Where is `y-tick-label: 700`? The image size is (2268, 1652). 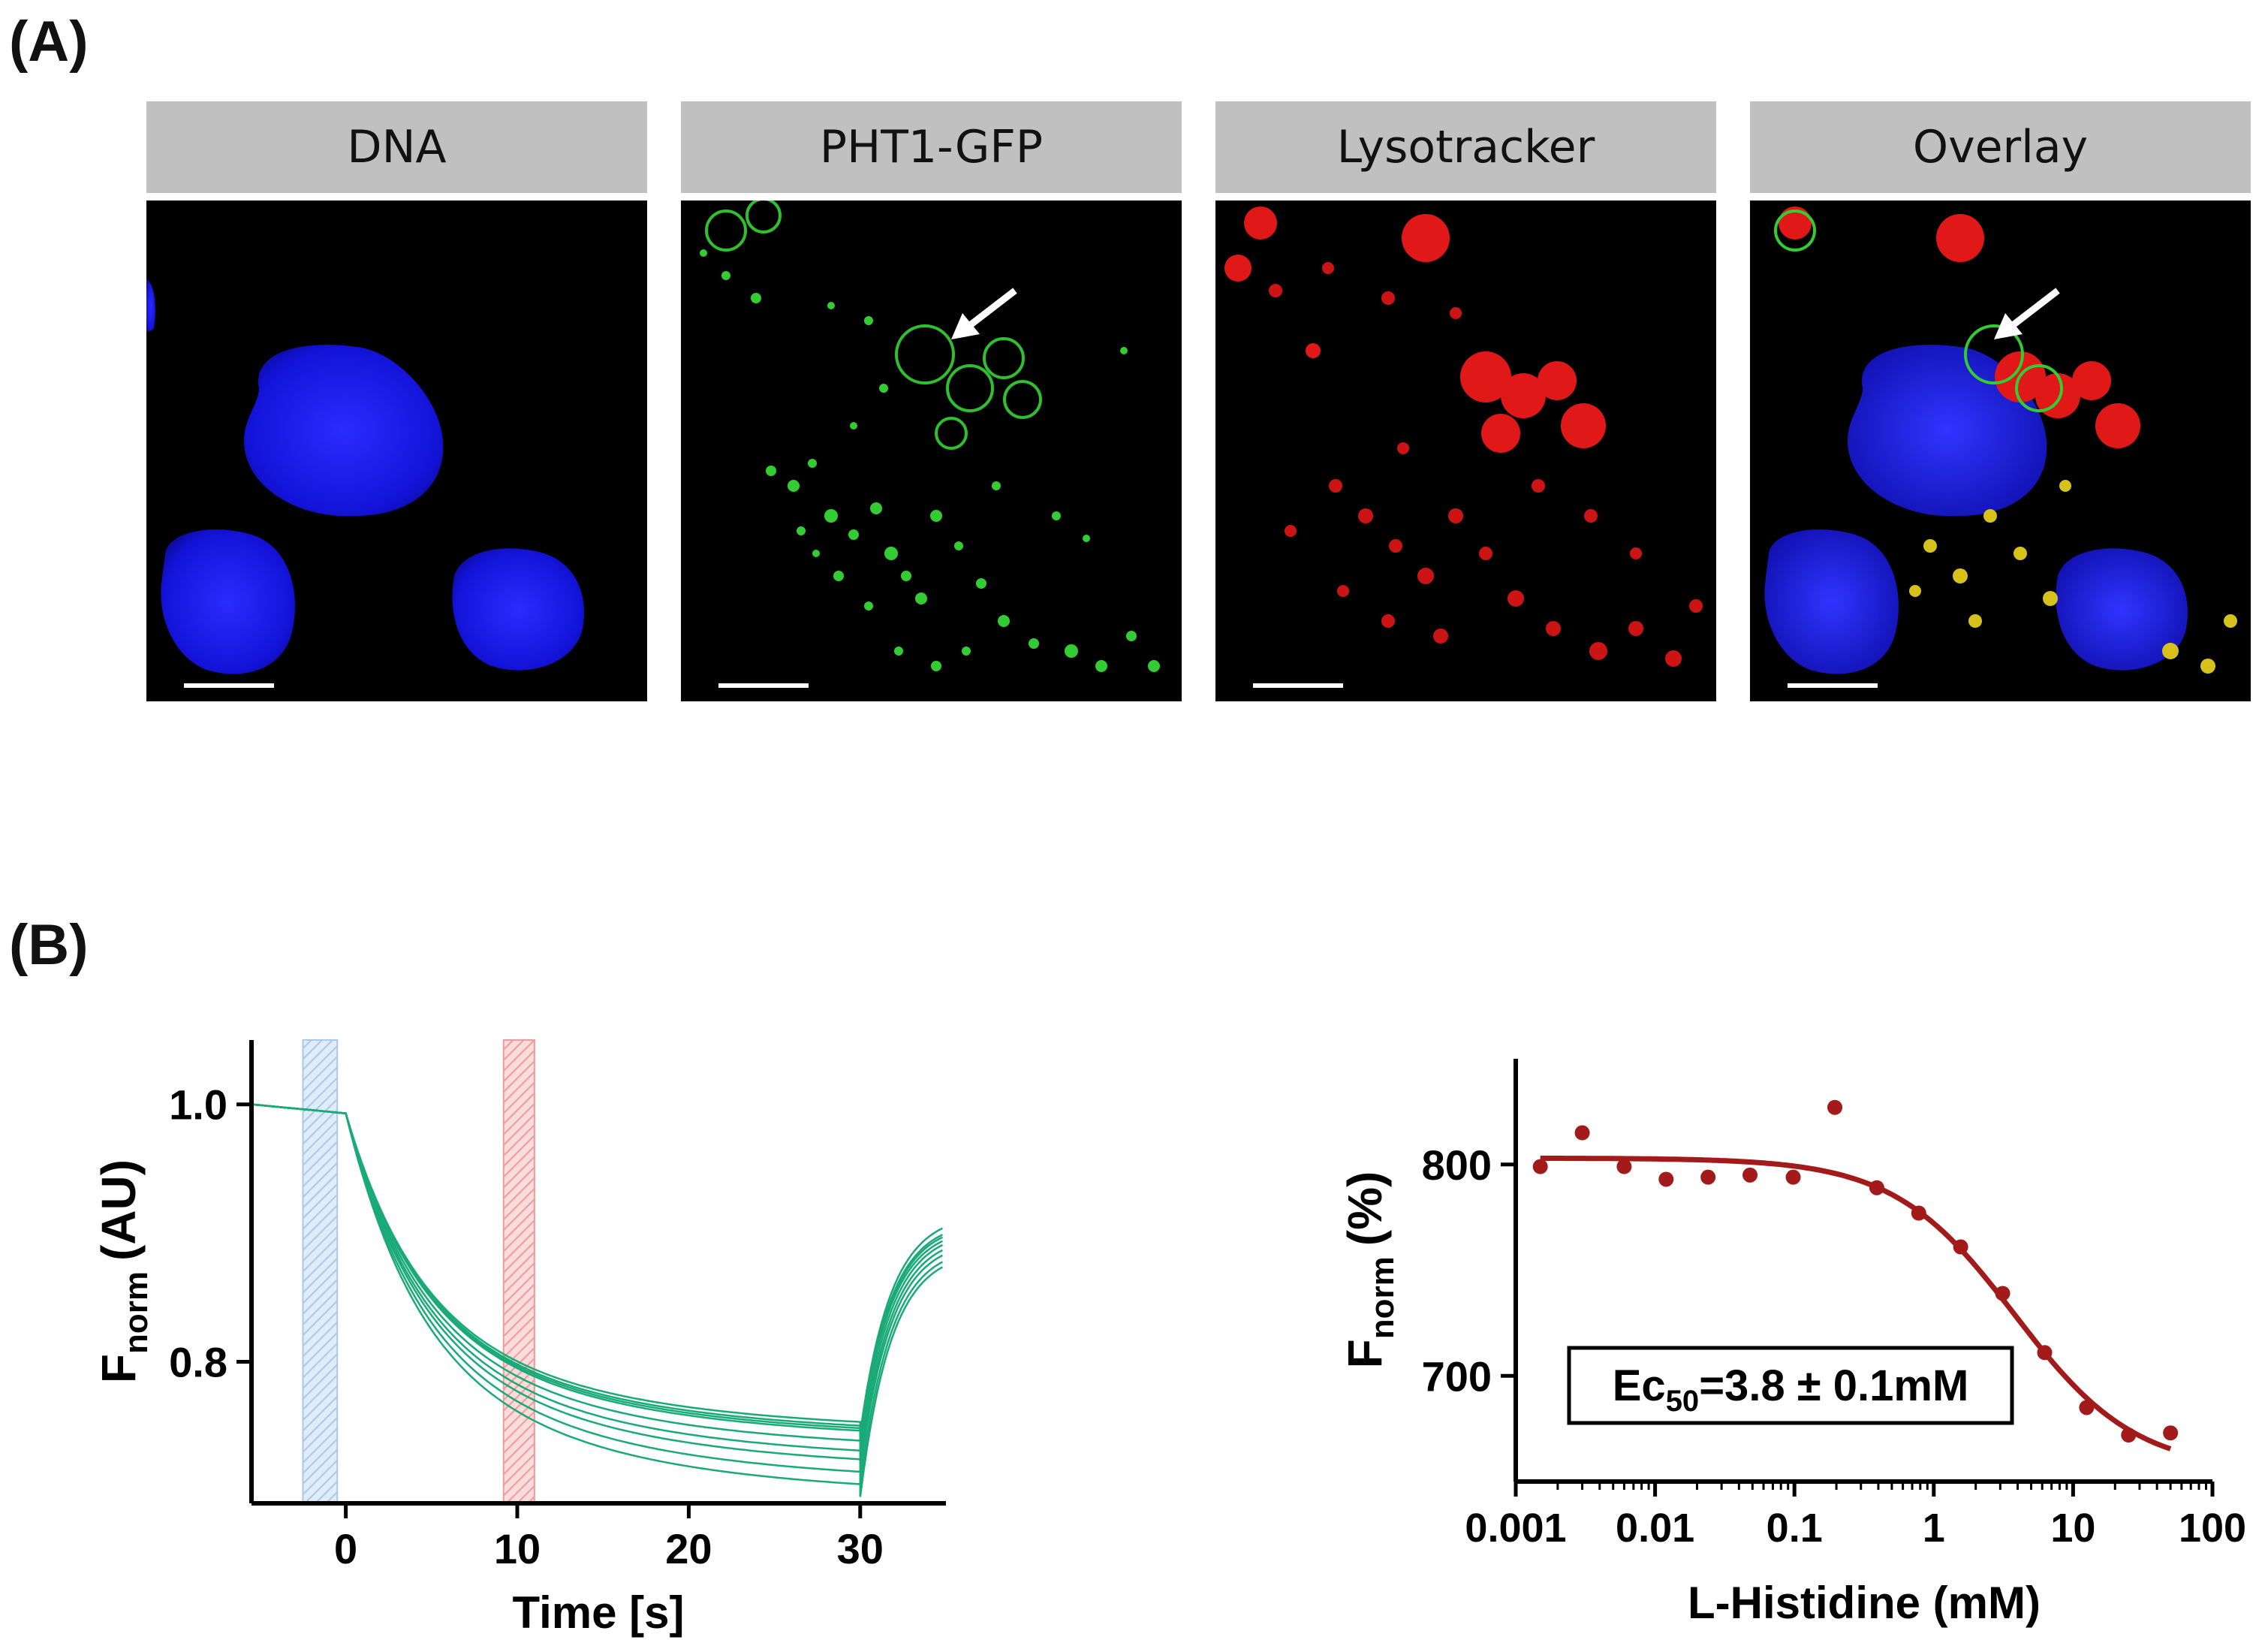 y-tick-label: 700 is located at coordinates (1457, 1376).